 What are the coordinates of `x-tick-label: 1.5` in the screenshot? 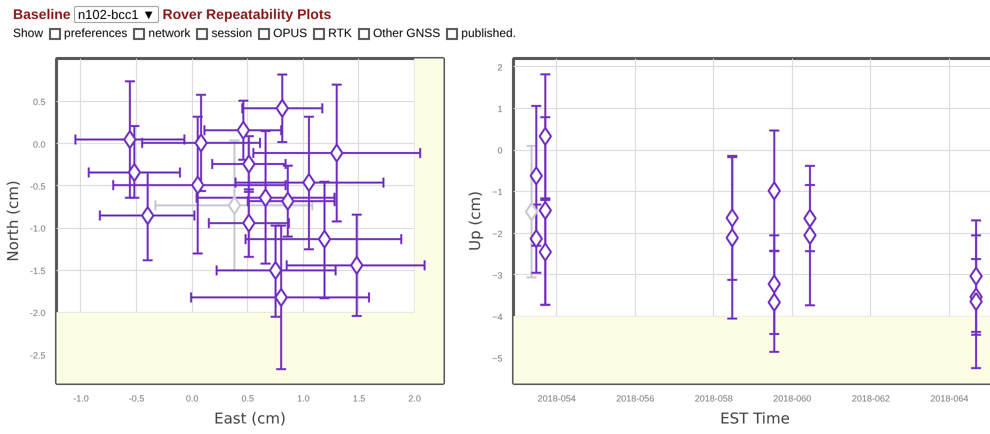 It's located at (359, 399).